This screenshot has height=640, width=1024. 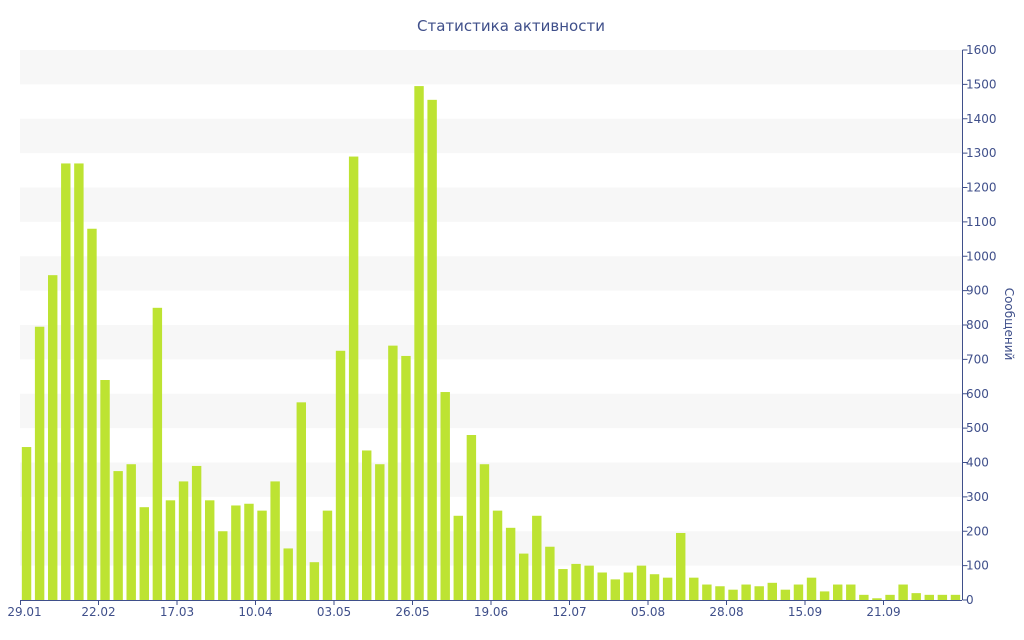 What do you see at coordinates (977, 428) in the screenshot?
I see `y-tick-label: 500` at bounding box center [977, 428].